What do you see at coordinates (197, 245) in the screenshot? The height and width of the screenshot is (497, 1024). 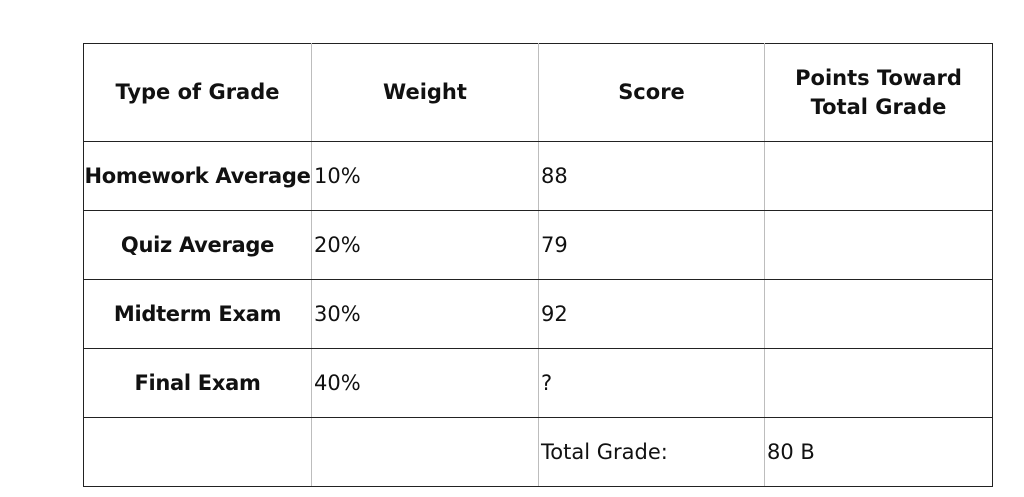 I see `cell-type: Quiz Average` at bounding box center [197, 245].